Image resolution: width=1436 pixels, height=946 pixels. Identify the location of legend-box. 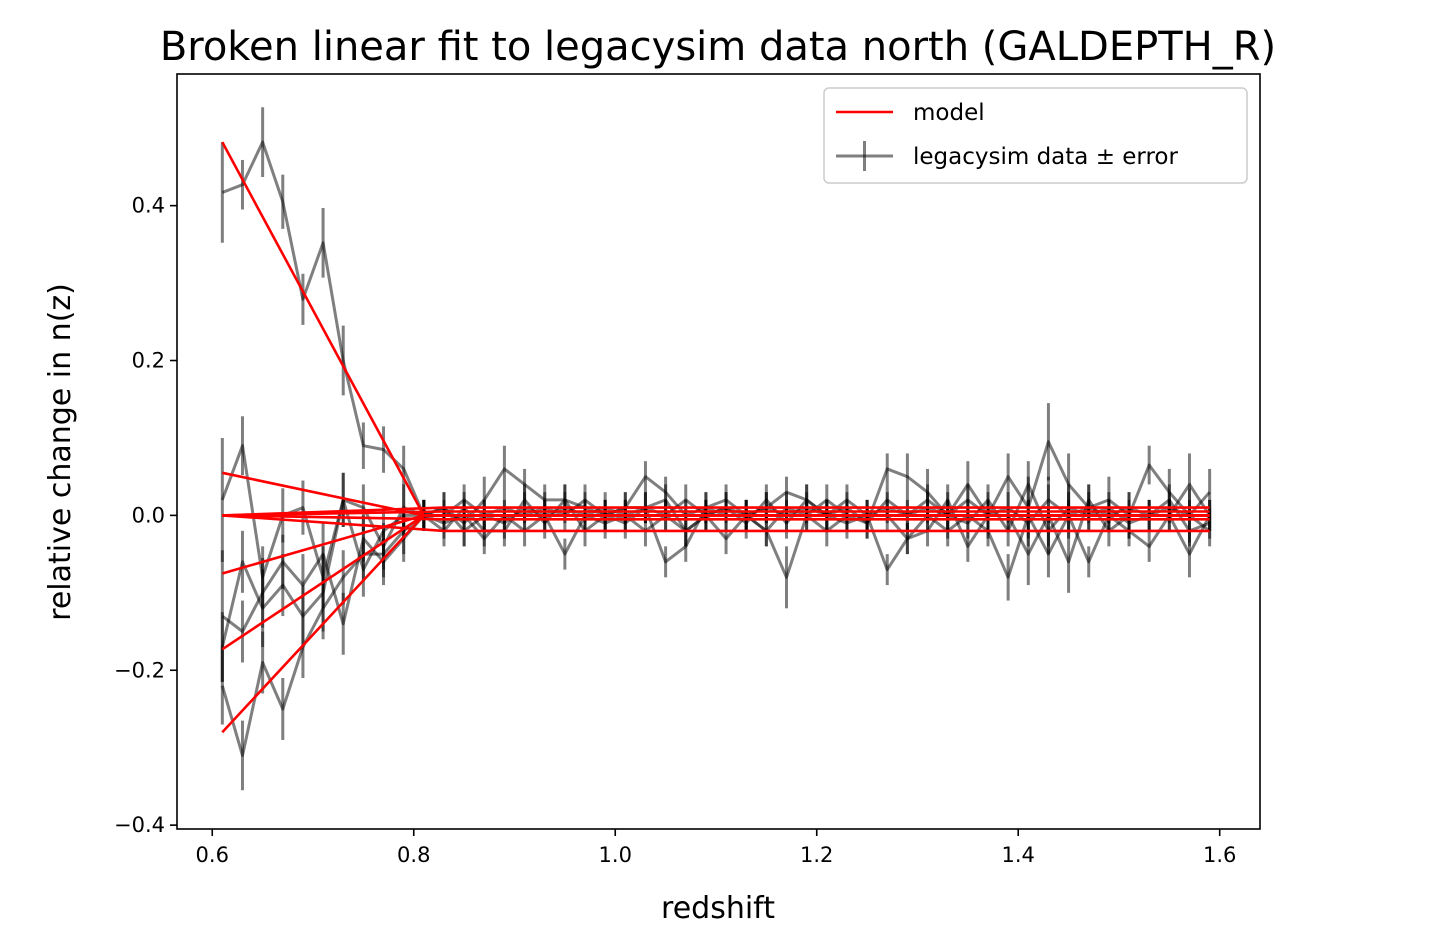
(1035, 135).